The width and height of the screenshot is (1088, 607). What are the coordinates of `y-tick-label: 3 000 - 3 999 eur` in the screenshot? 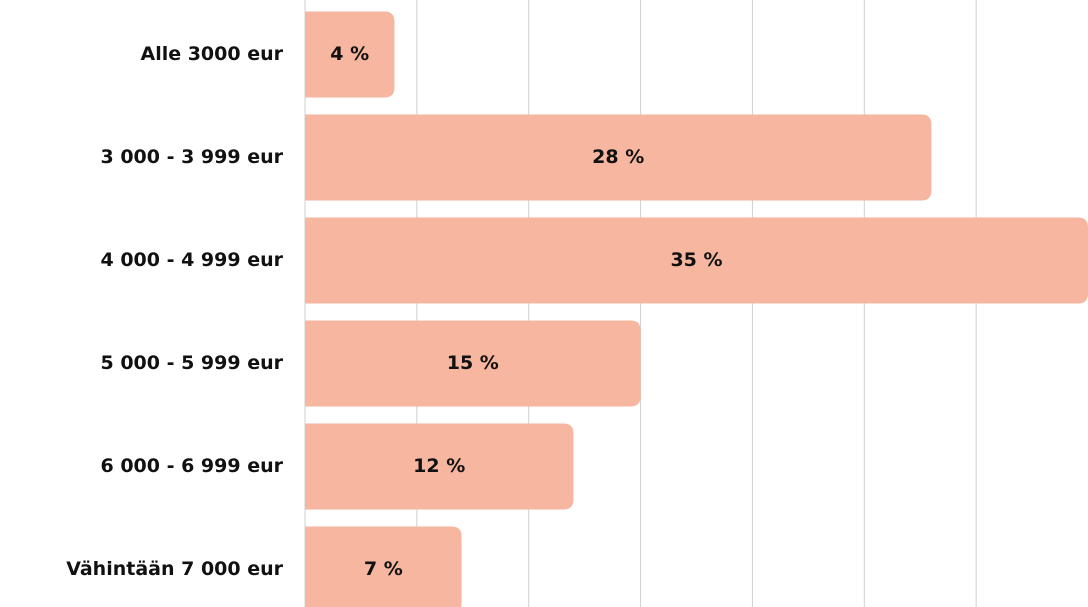 It's located at (191, 157).